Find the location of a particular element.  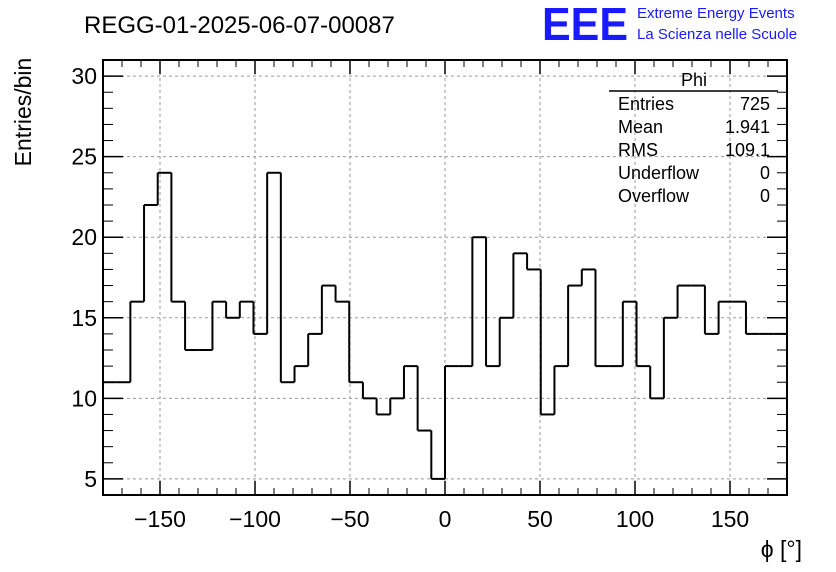

x-tick-label: 50 is located at coordinates (540, 519).